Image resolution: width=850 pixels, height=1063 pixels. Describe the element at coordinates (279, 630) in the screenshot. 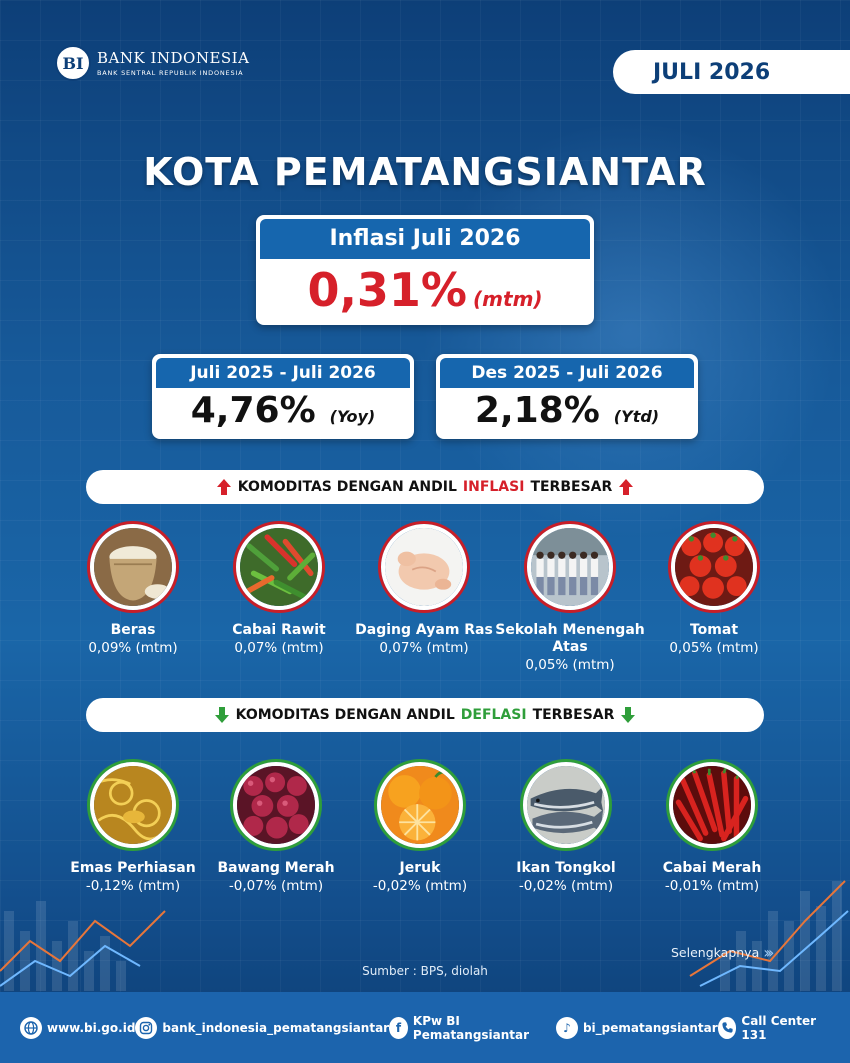

I see `commodity-name: Cabai Rawit` at that location.